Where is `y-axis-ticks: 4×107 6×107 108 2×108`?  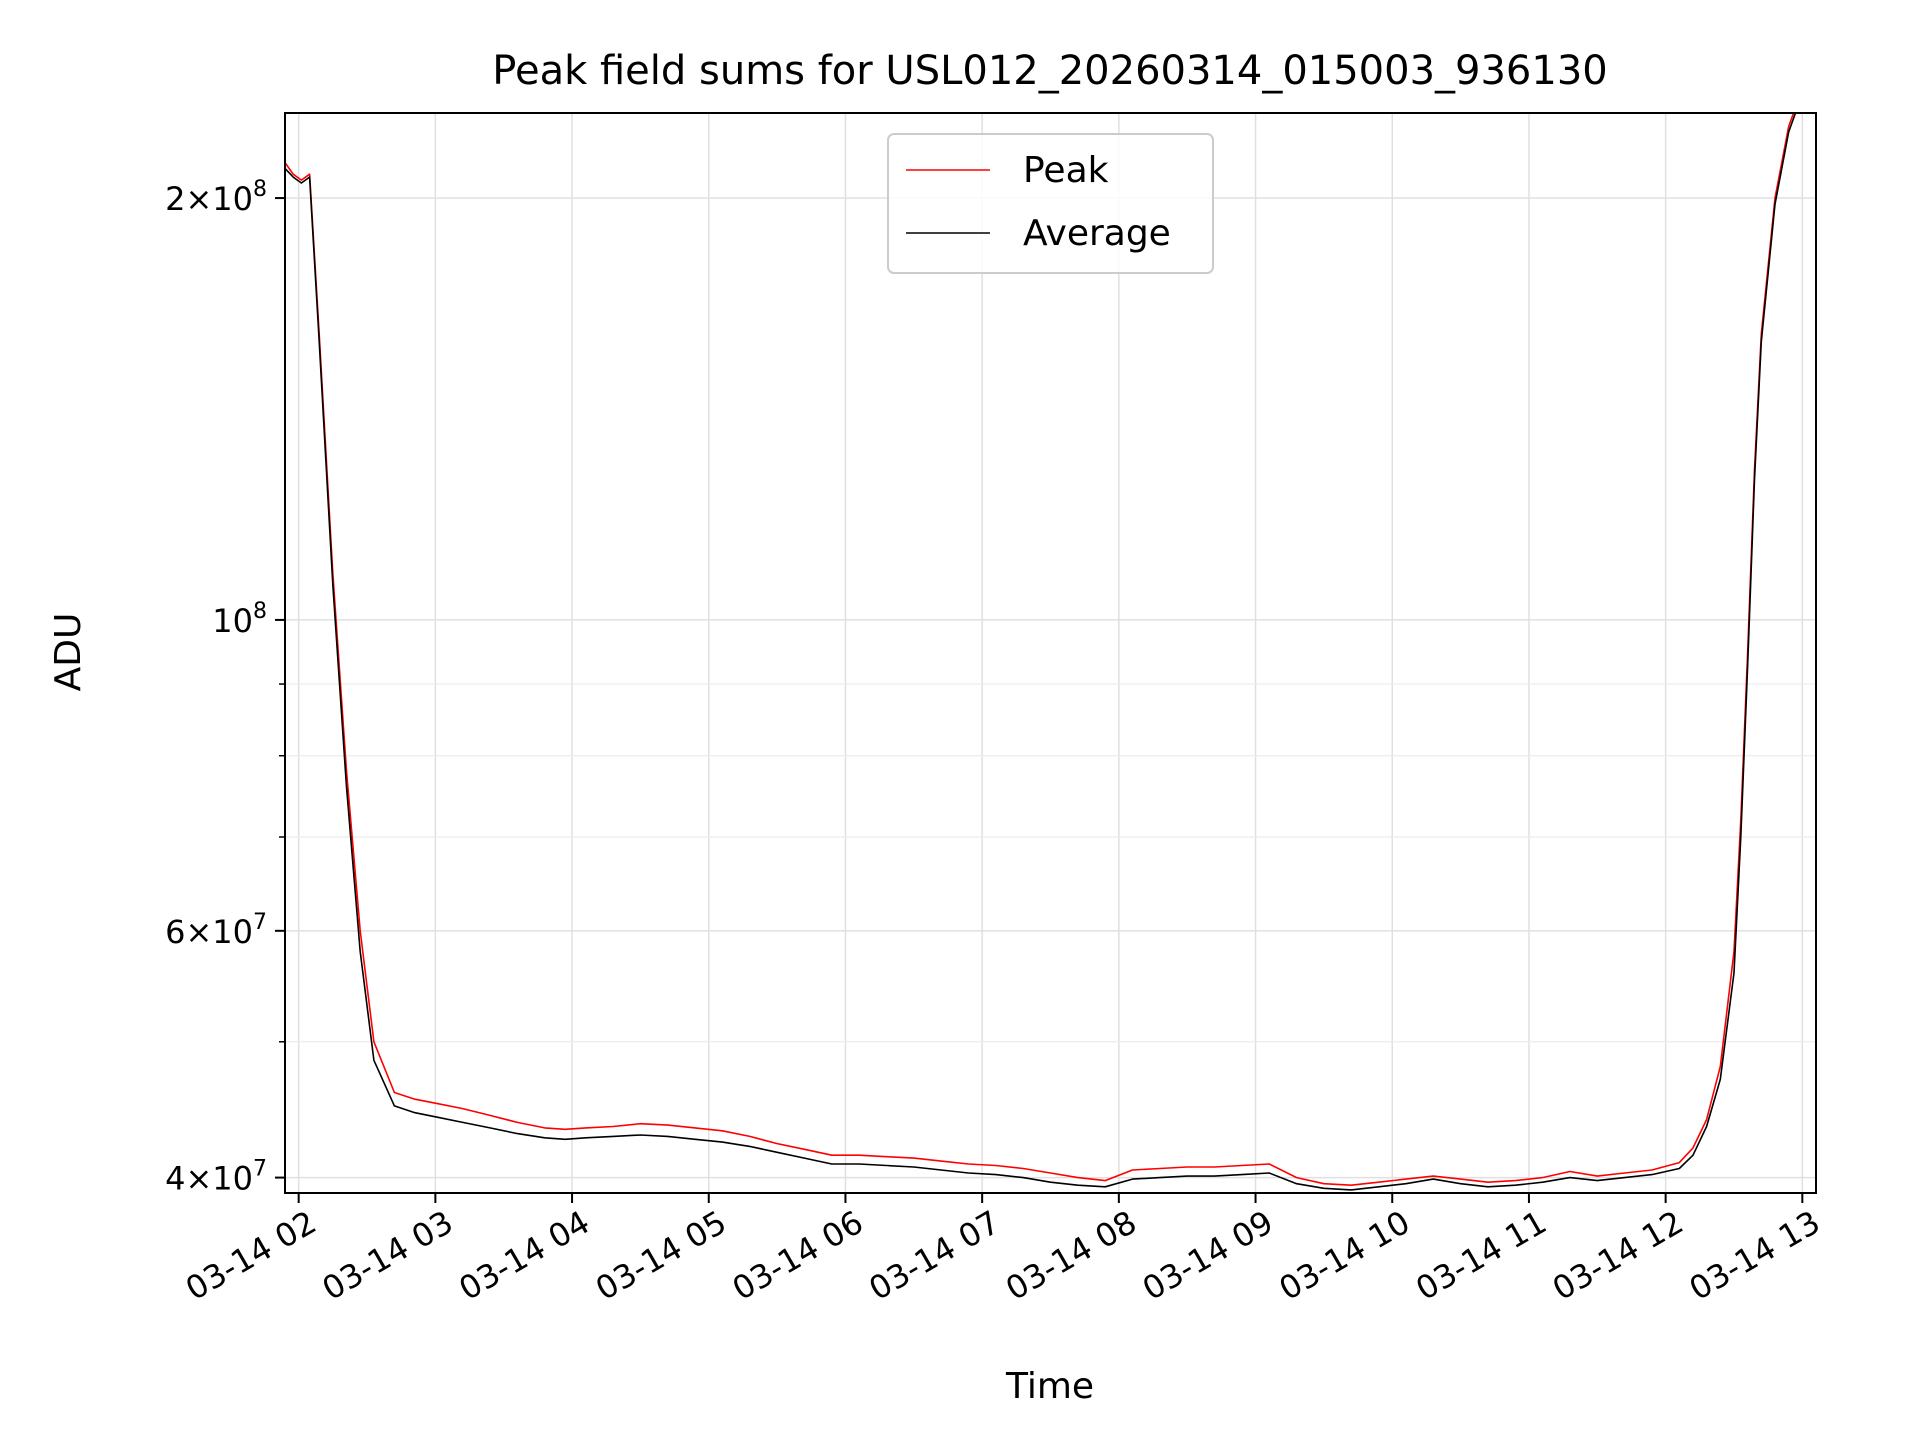 y-axis-ticks: 4×107 6×107 108 2×108 is located at coordinates (225, 687).